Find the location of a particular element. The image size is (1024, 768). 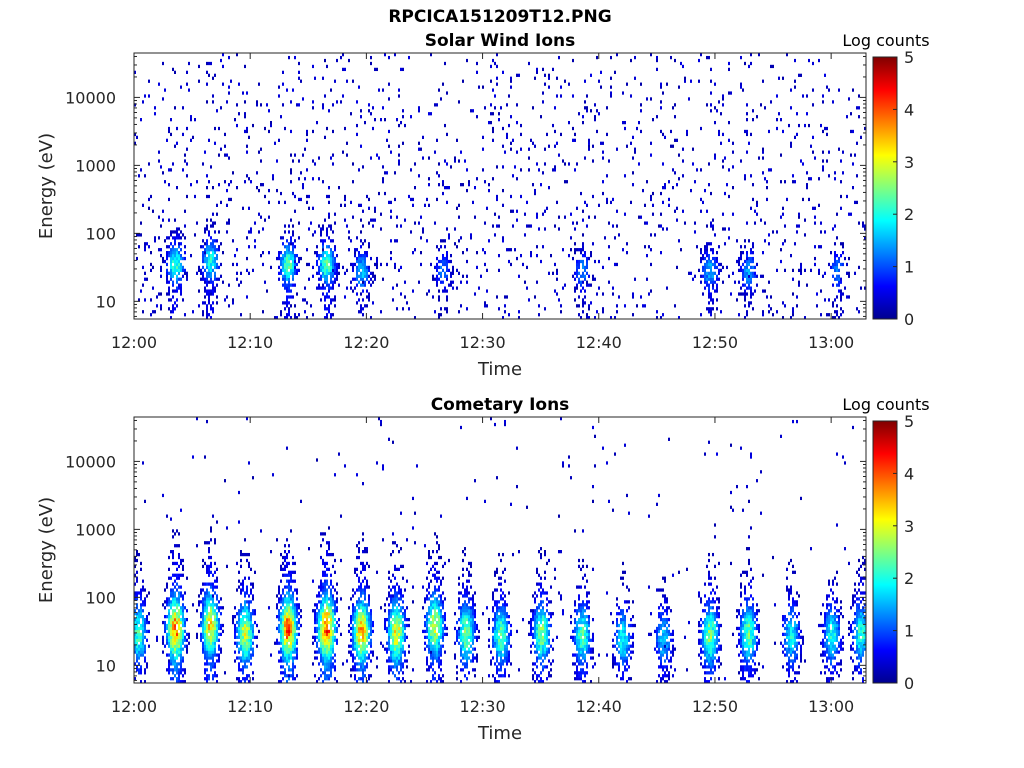

colorbar-label-cometary: Log counts is located at coordinates (886, 404).